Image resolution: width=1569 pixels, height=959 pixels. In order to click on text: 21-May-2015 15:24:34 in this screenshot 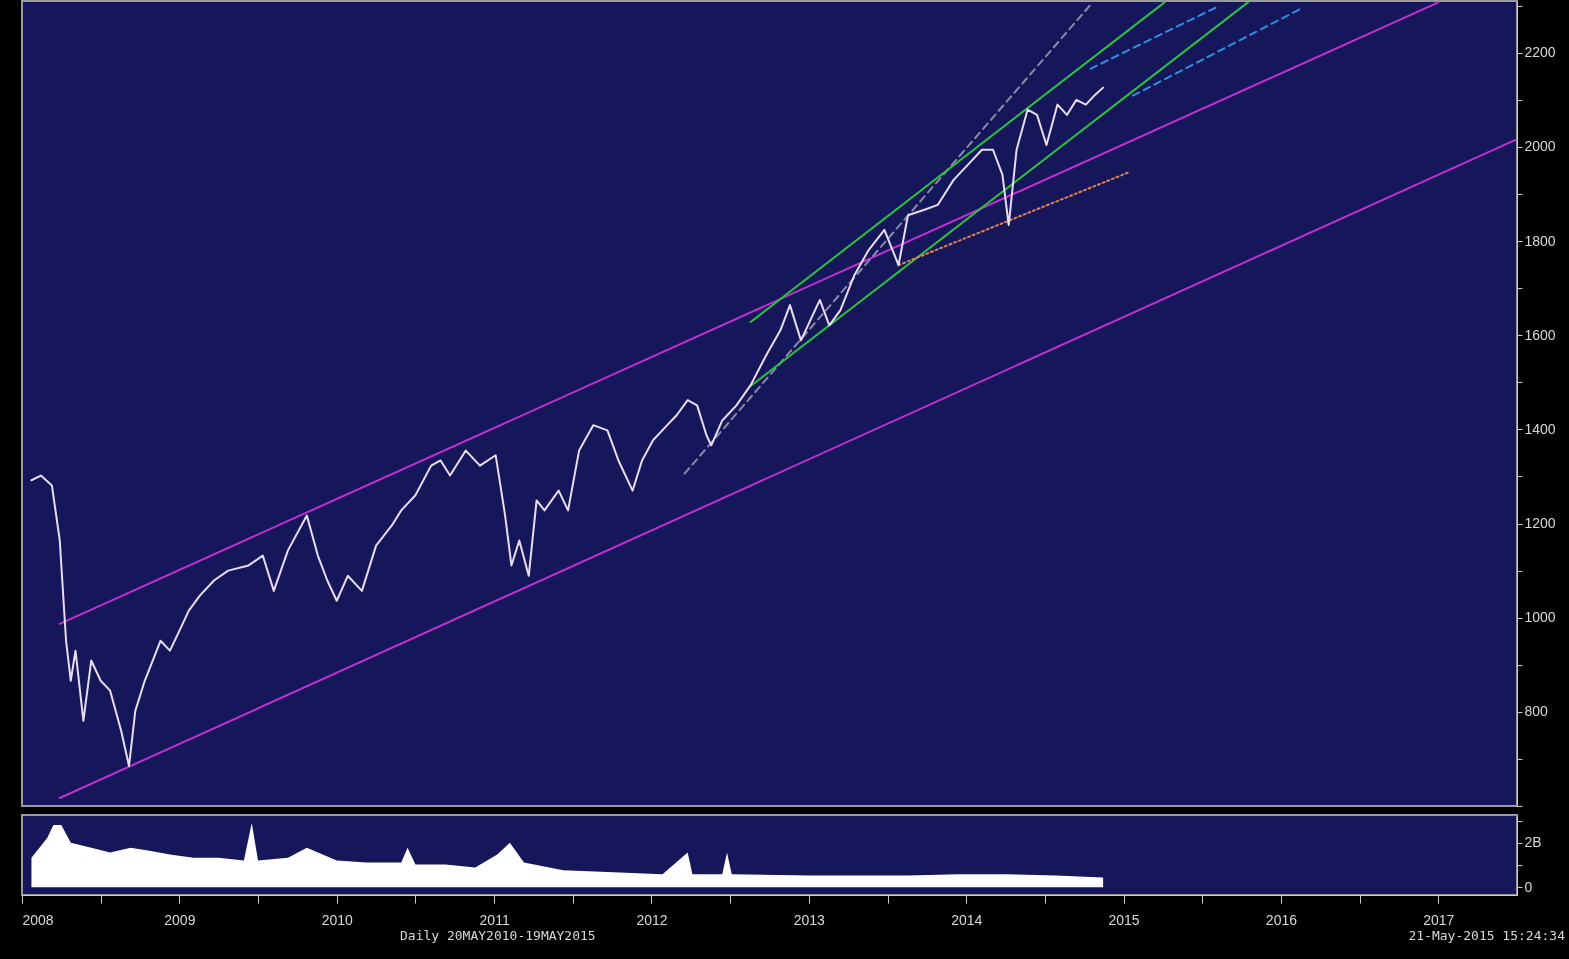, I will do `click(1486, 935)`.